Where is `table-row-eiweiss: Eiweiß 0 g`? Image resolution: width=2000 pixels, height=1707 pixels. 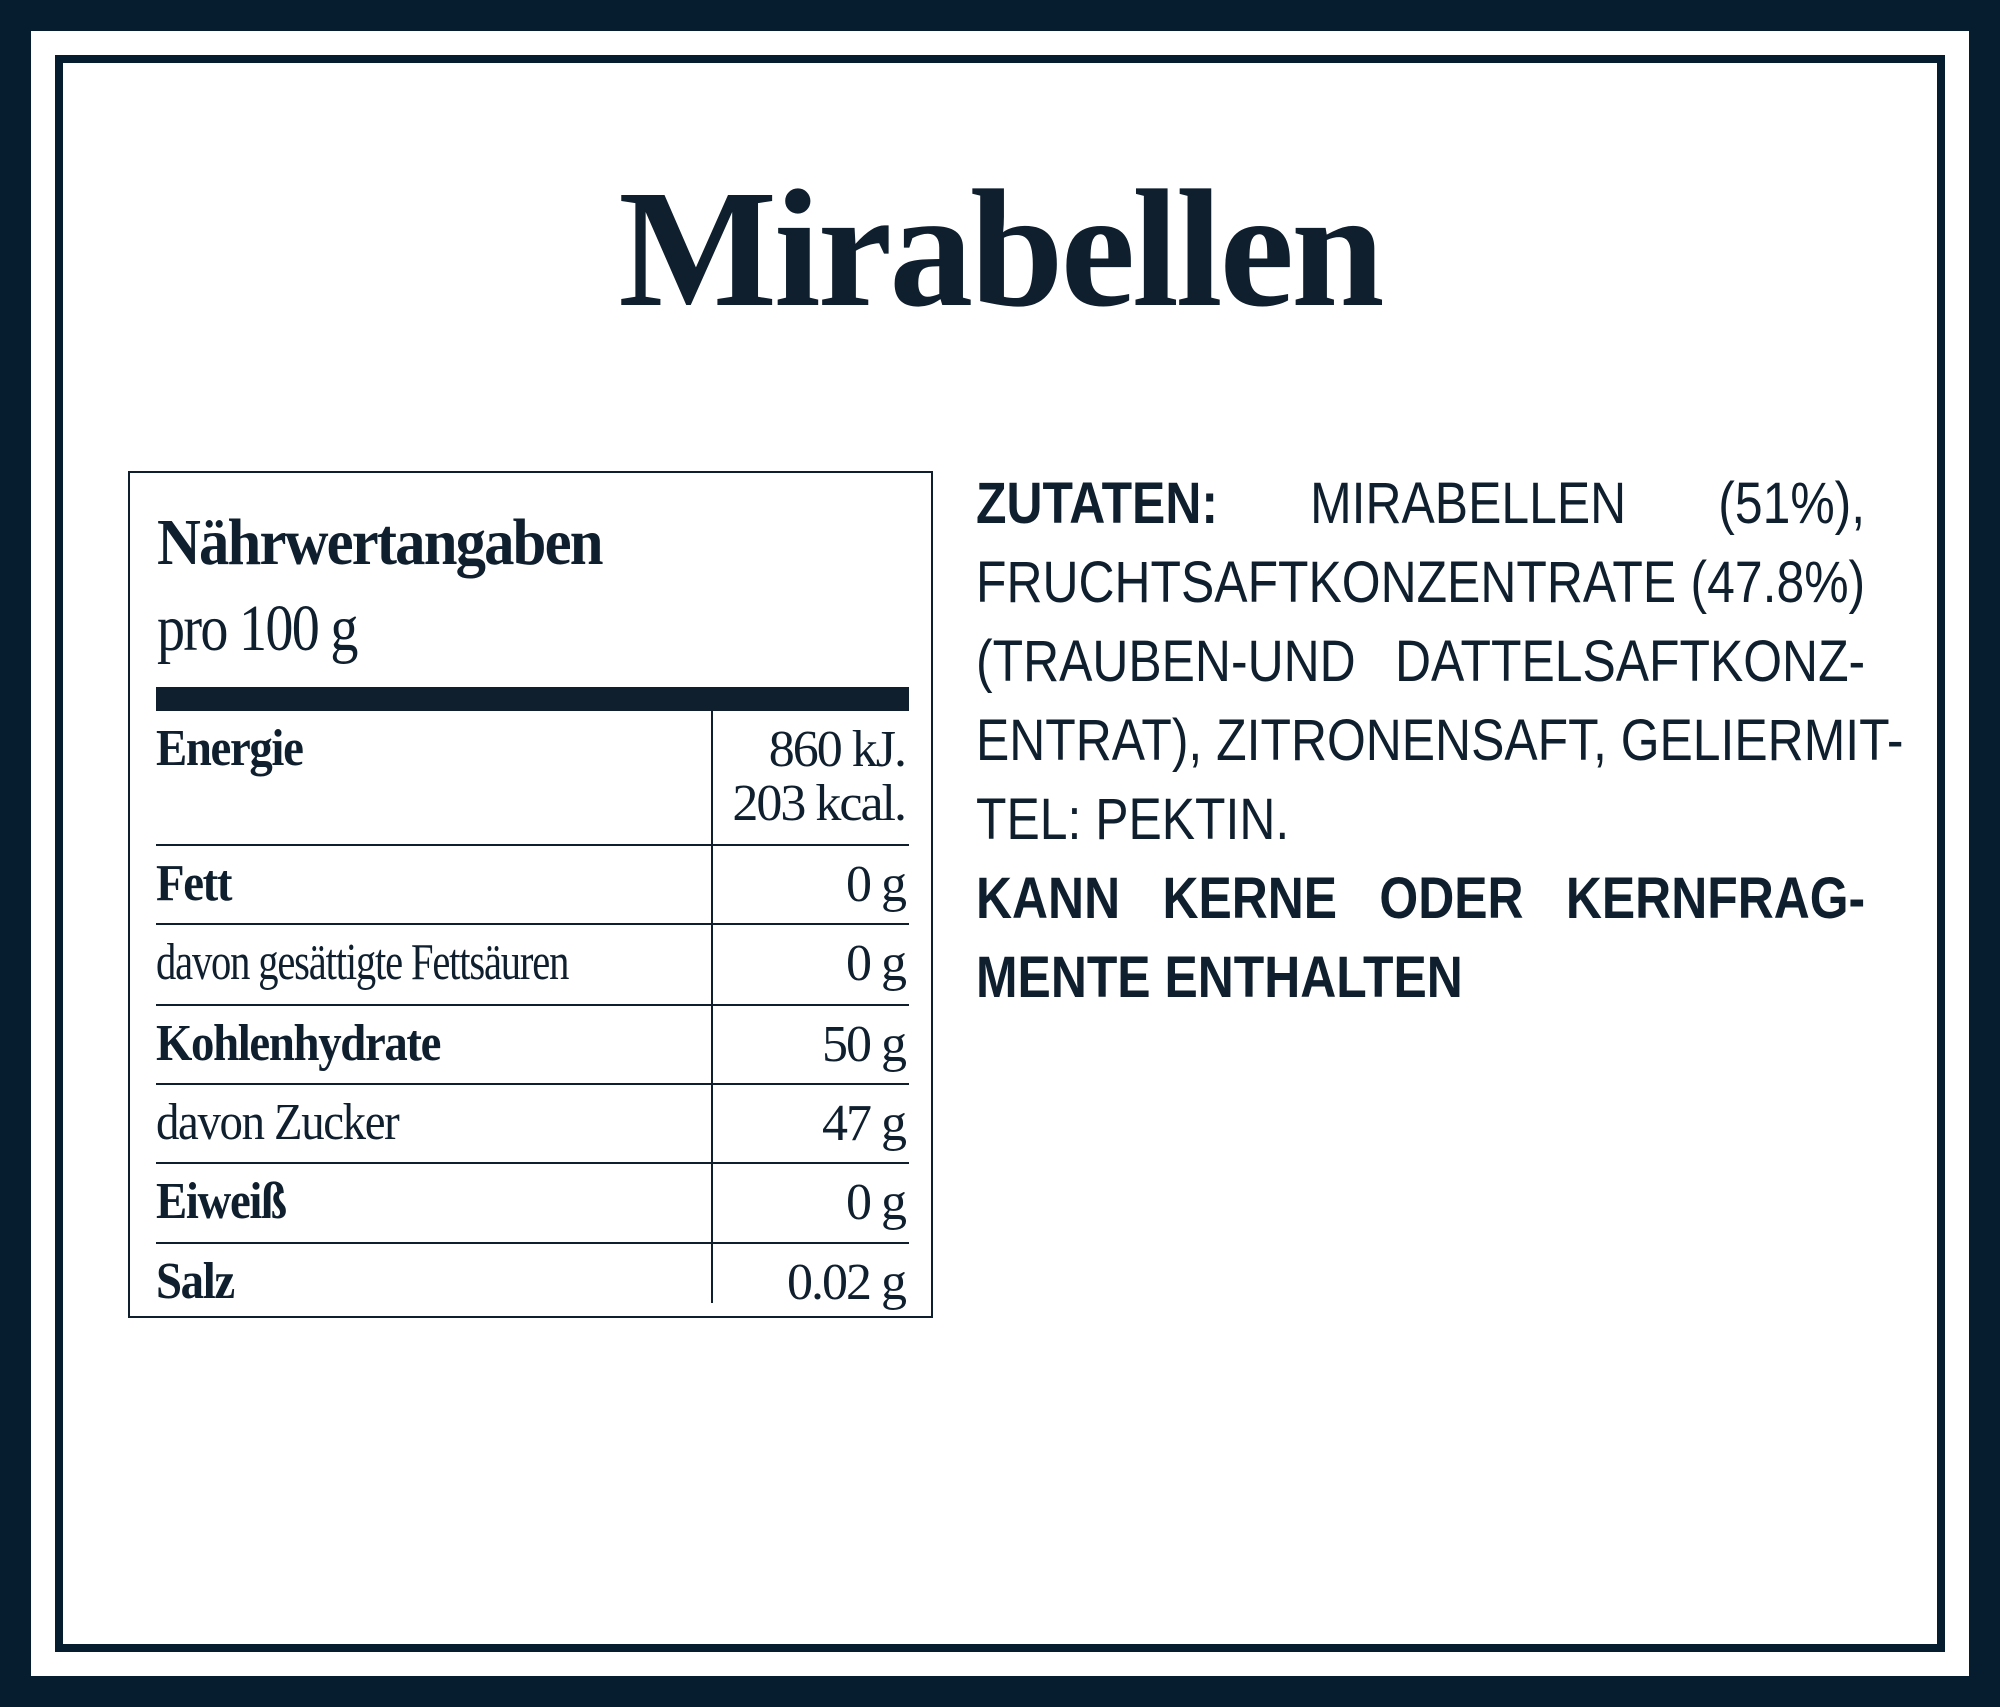 table-row-eiweiss: Eiweiß 0 g is located at coordinates (532, 1204).